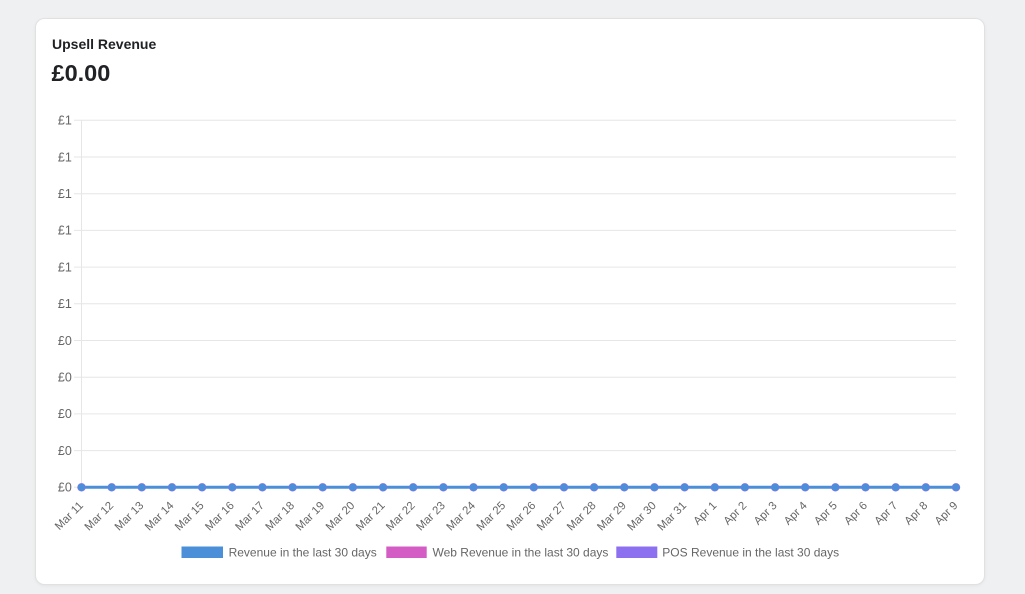  I want to click on svg-text: Mar 17, so click(250, 517).